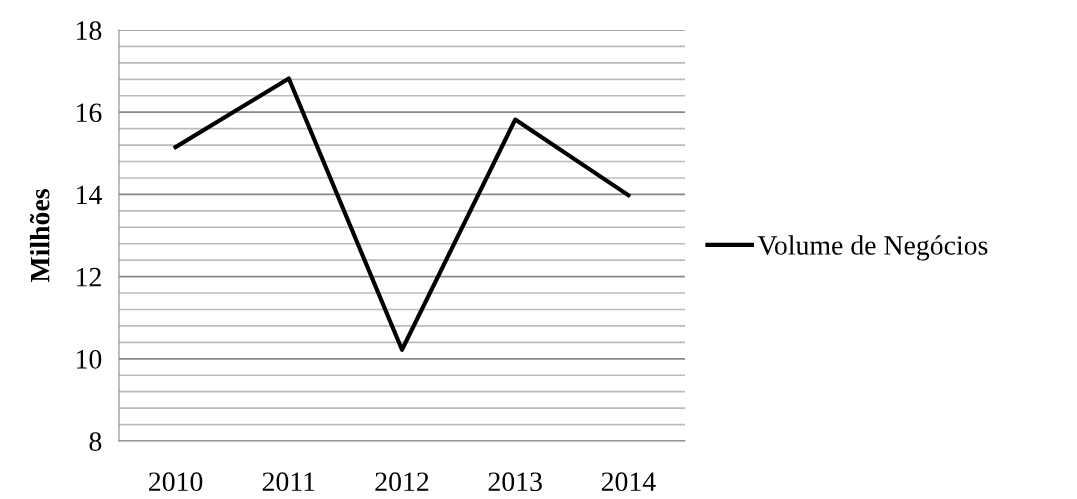 The width and height of the screenshot is (1077, 499). Describe the element at coordinates (39, 236) in the screenshot. I see `y-axis-title: Milhões` at that location.